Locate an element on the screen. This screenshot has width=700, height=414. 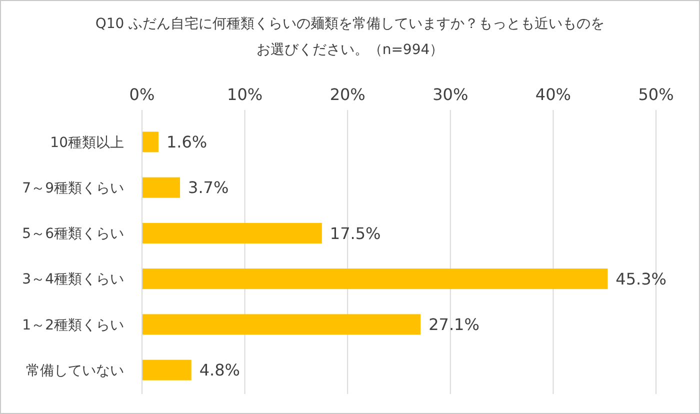
chart-title: Q10 ふだん自宅に何種類くらいの麺類を常備していますか？もっとも近いものをお選びください。（n=994） is located at coordinates (350, 37).